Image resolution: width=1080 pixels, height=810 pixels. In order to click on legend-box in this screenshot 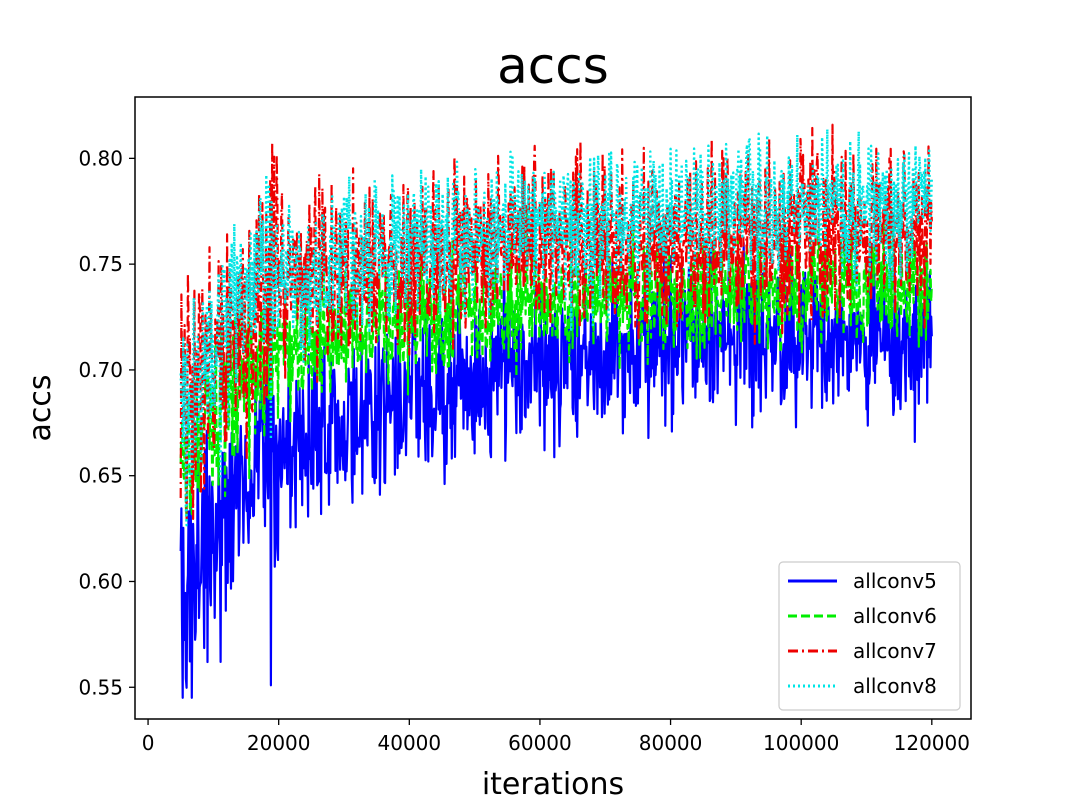, I will do `click(869, 636)`.